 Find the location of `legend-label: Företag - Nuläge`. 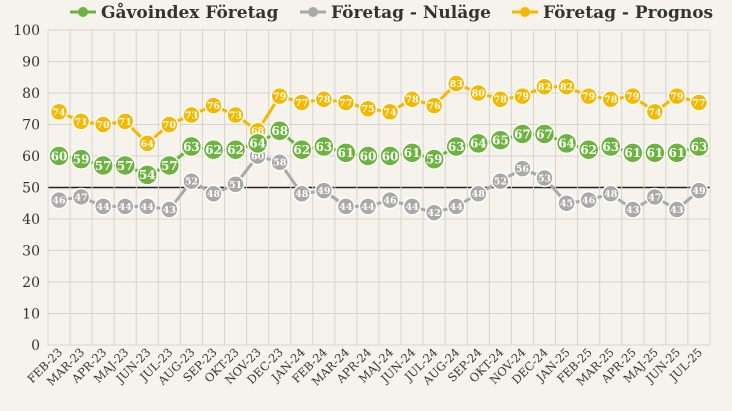

legend-label: Företag - Nuläge is located at coordinates (411, 13).